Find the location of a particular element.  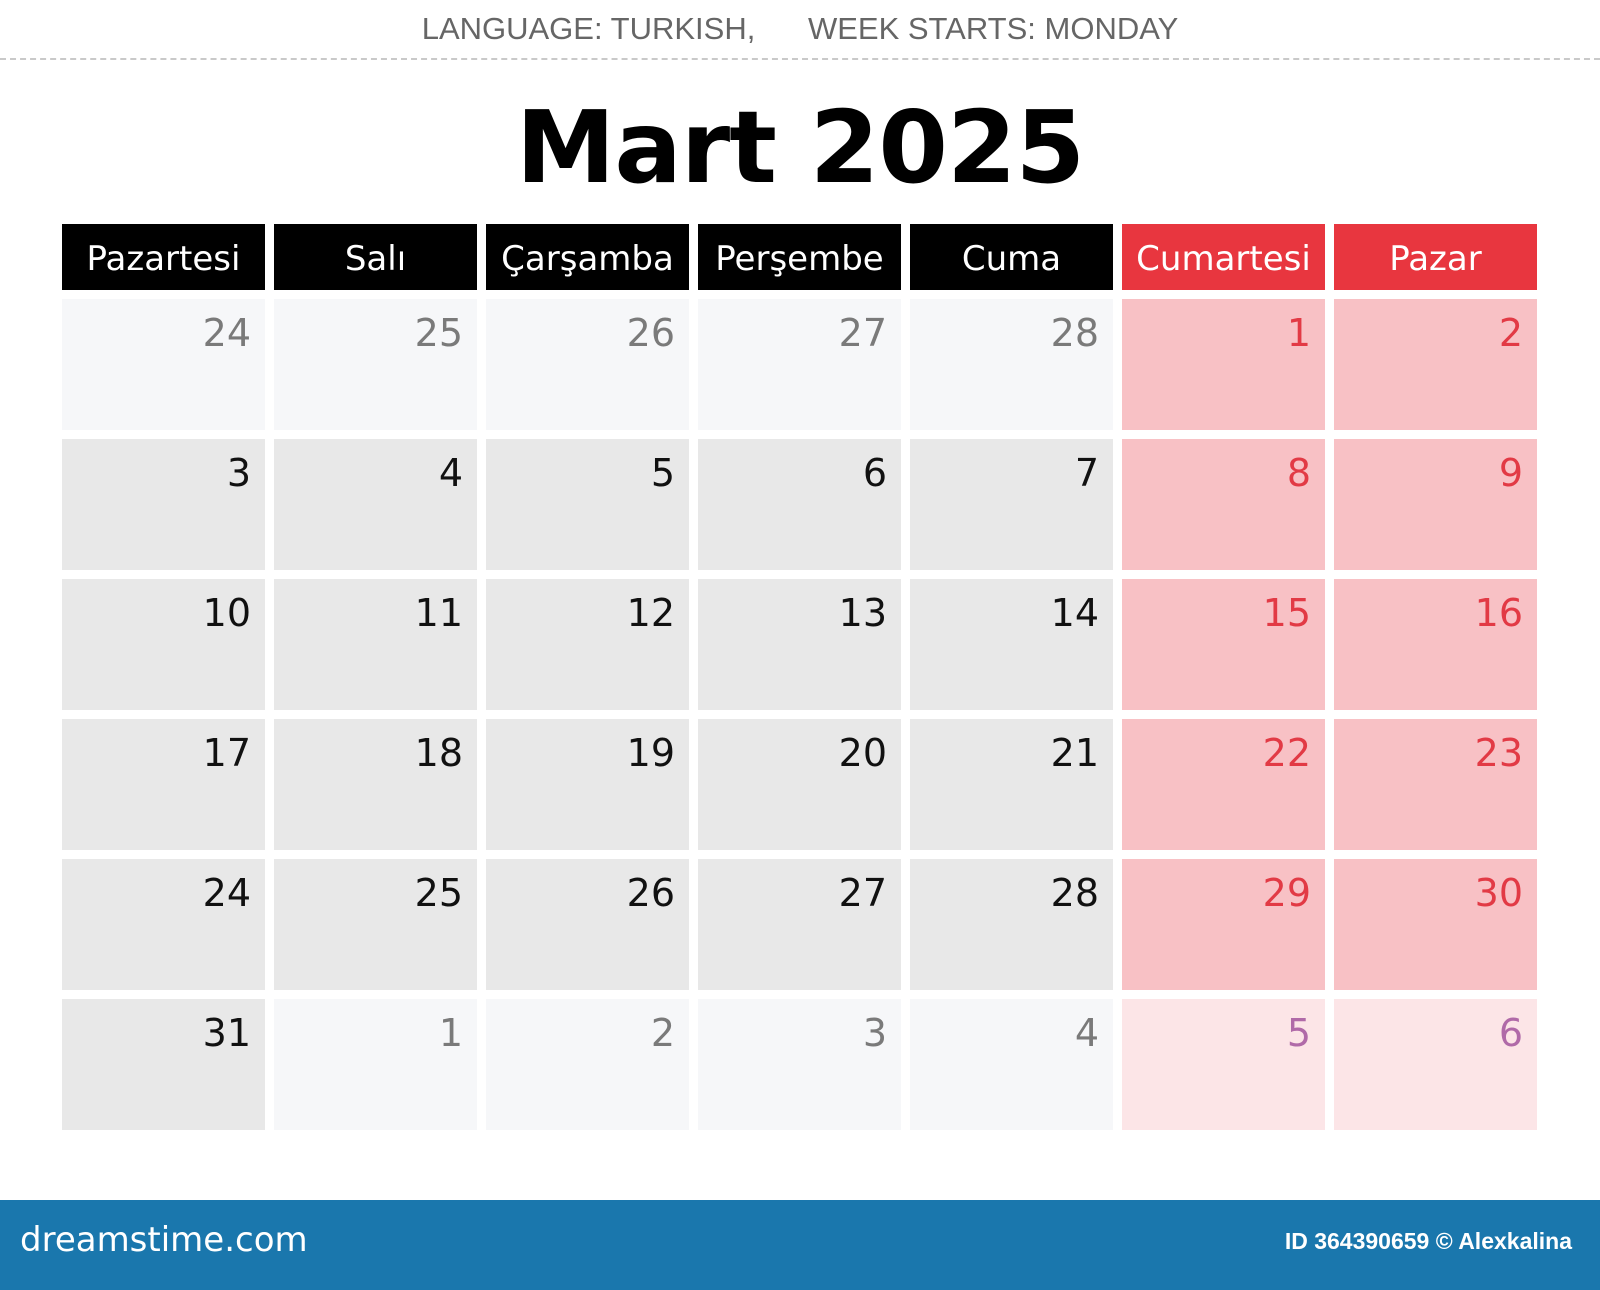

day-number: 20 is located at coordinates (862, 753).